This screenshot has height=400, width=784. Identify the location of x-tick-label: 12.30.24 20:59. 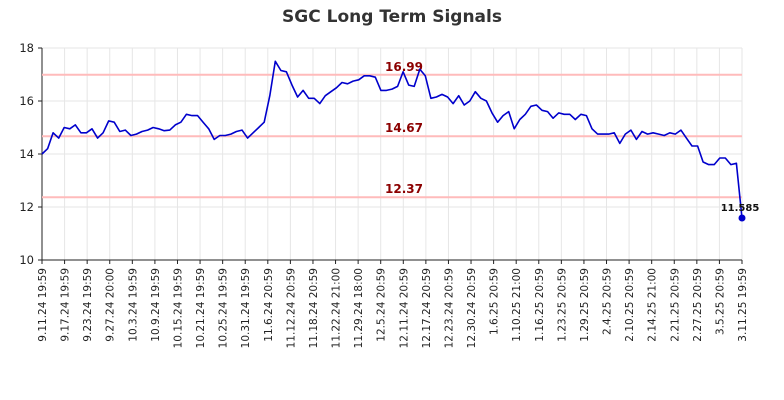
(472, 308).